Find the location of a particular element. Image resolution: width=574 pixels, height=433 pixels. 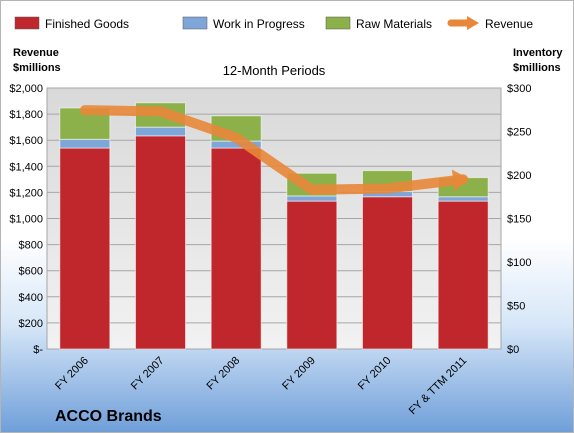

legend-arrow-head is located at coordinates (473, 23).